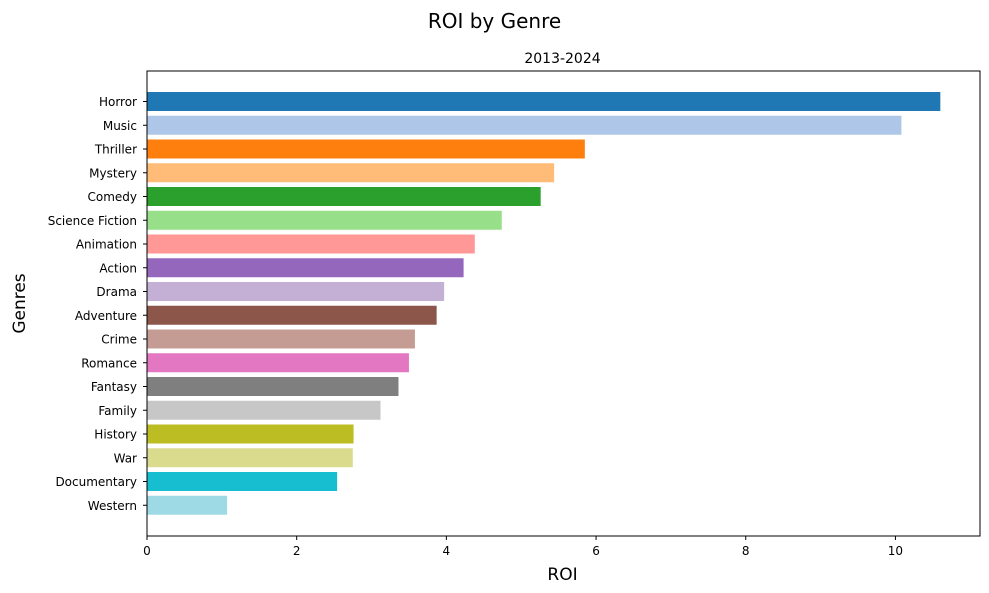  I want to click on chart-subtitle: 2013-2024, so click(562, 59).